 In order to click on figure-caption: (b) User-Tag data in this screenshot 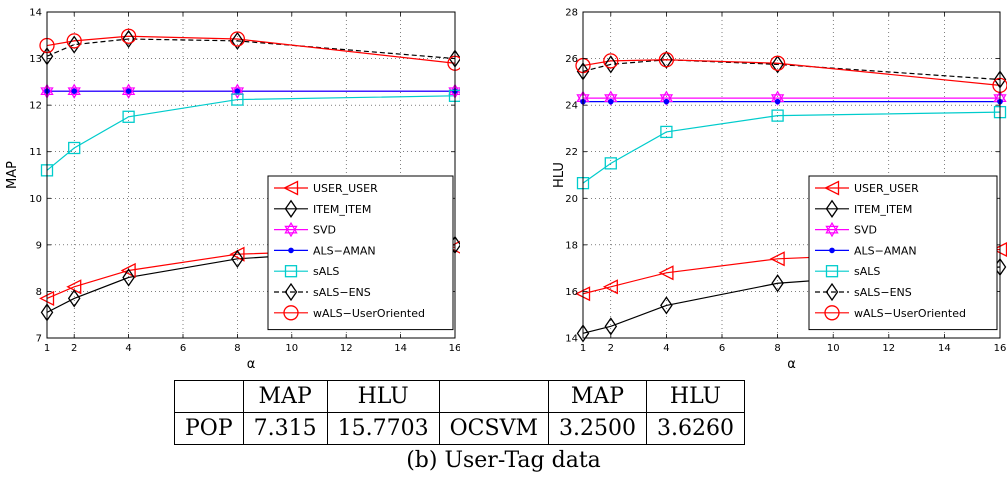, I will do `click(503, 460)`.